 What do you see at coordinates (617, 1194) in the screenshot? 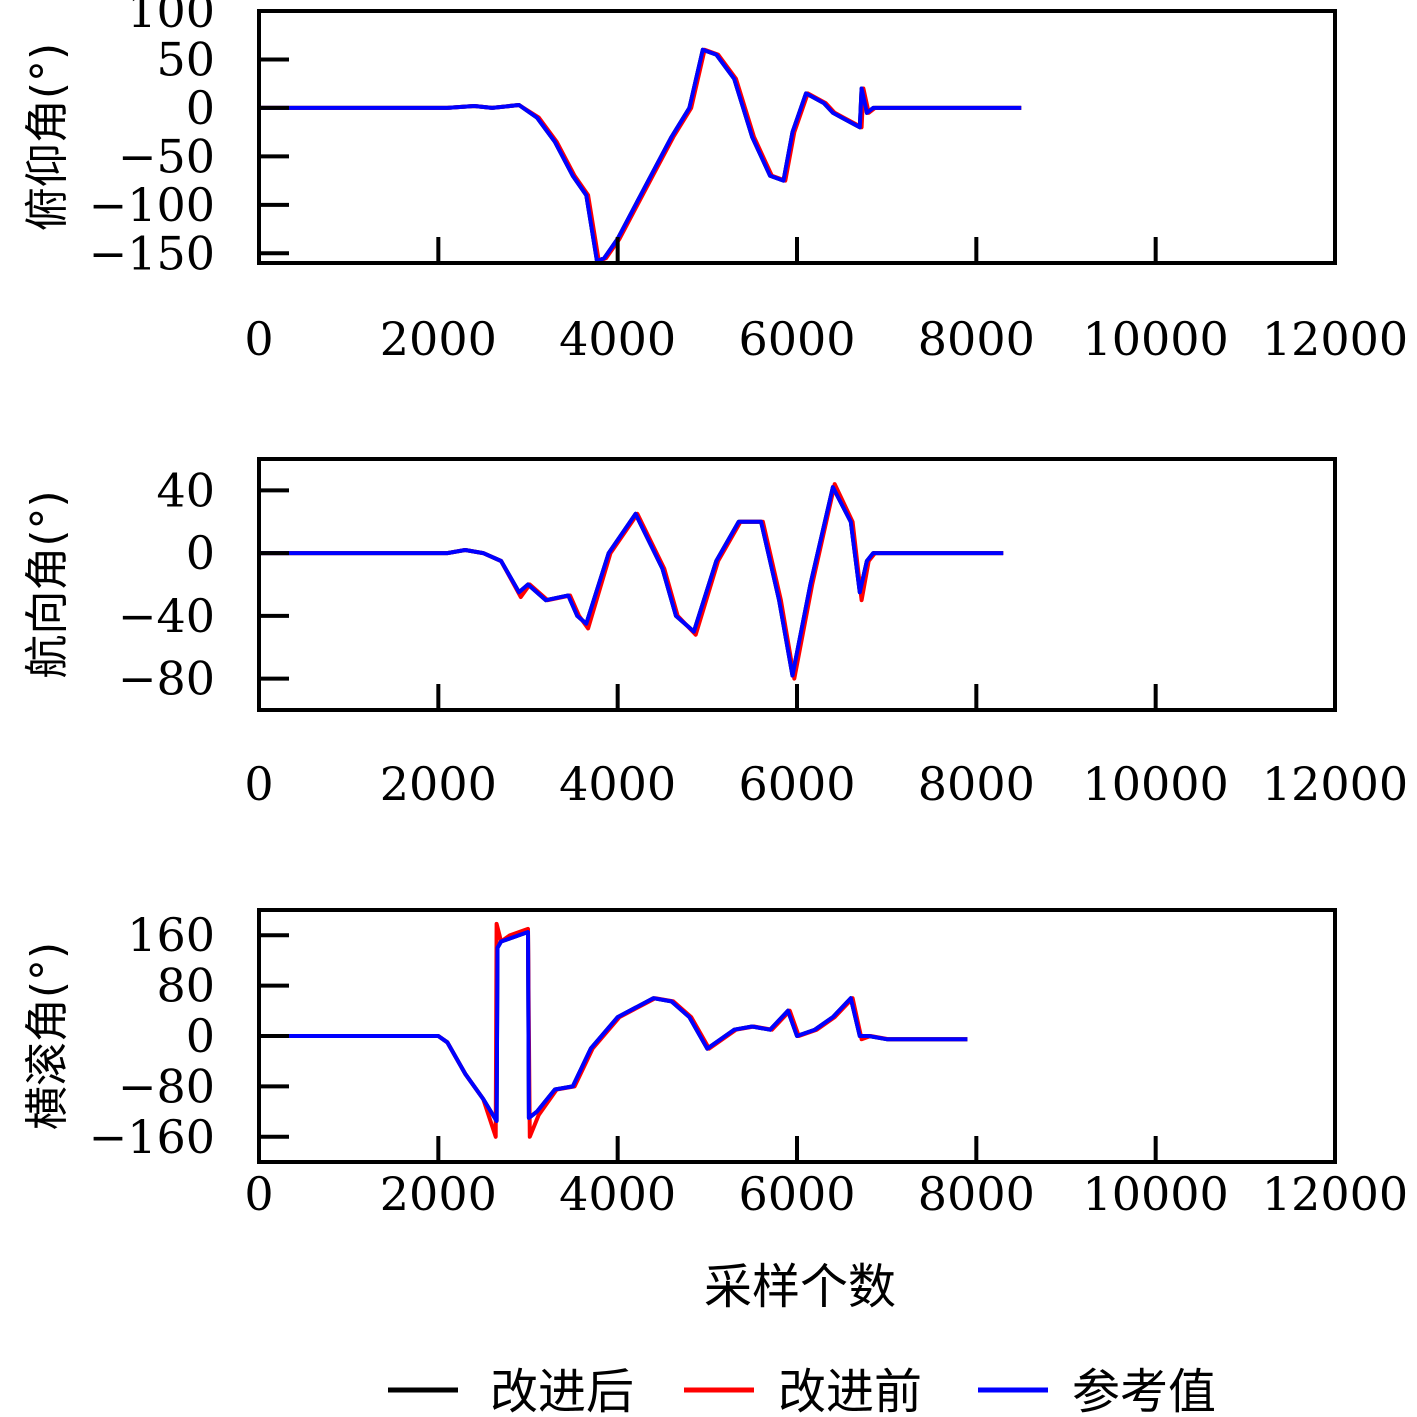
I see `x-tick-label-roll-2: 4000` at bounding box center [617, 1194].